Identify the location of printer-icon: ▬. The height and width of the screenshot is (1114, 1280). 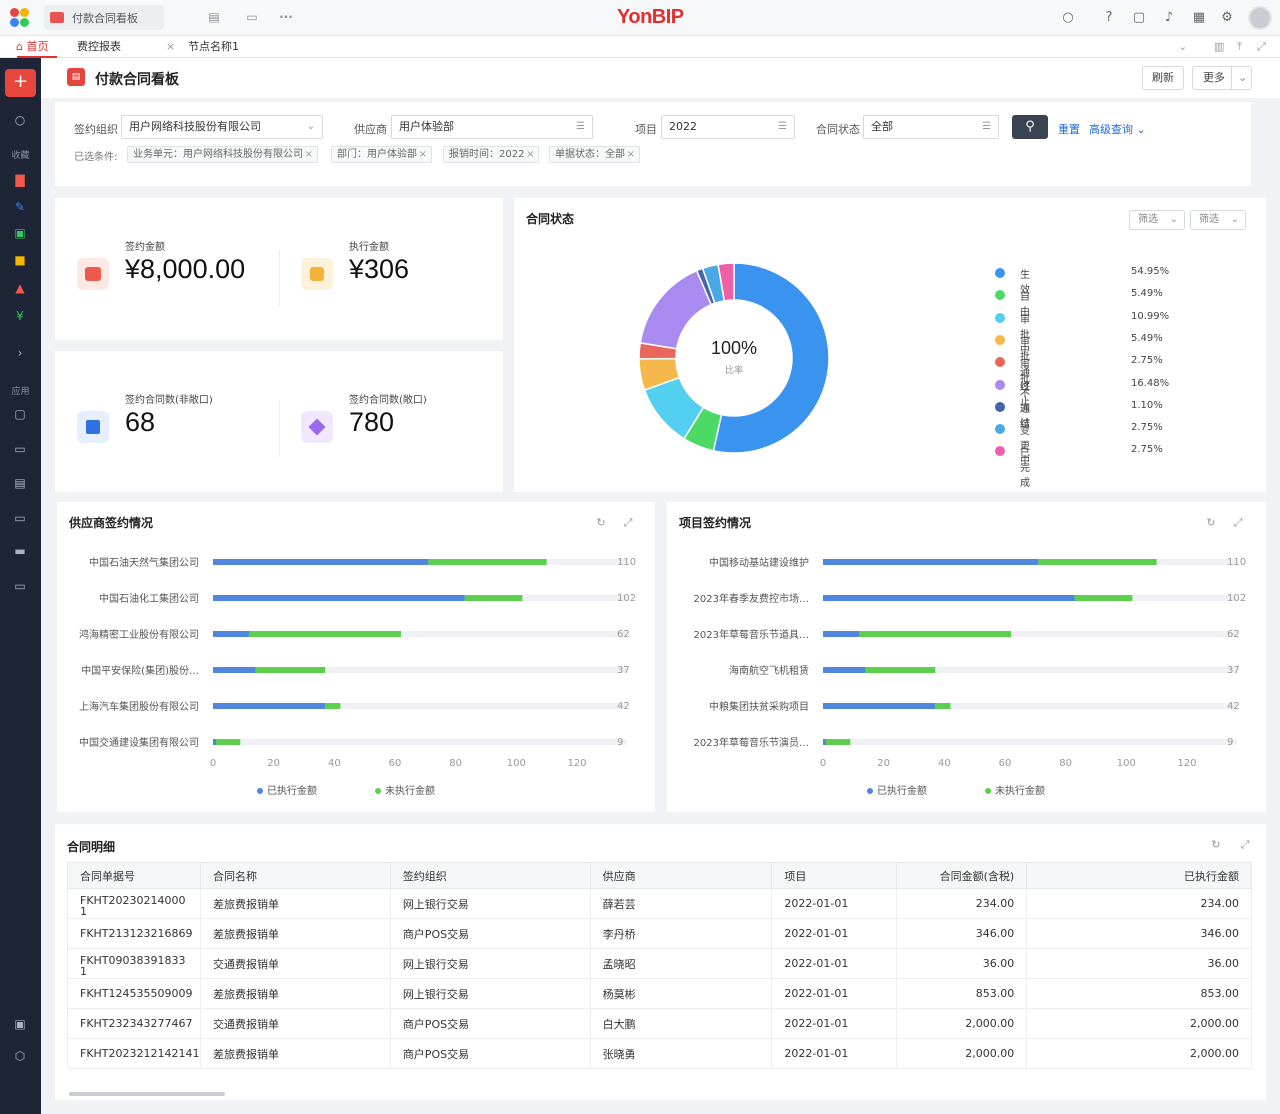
(20, 551).